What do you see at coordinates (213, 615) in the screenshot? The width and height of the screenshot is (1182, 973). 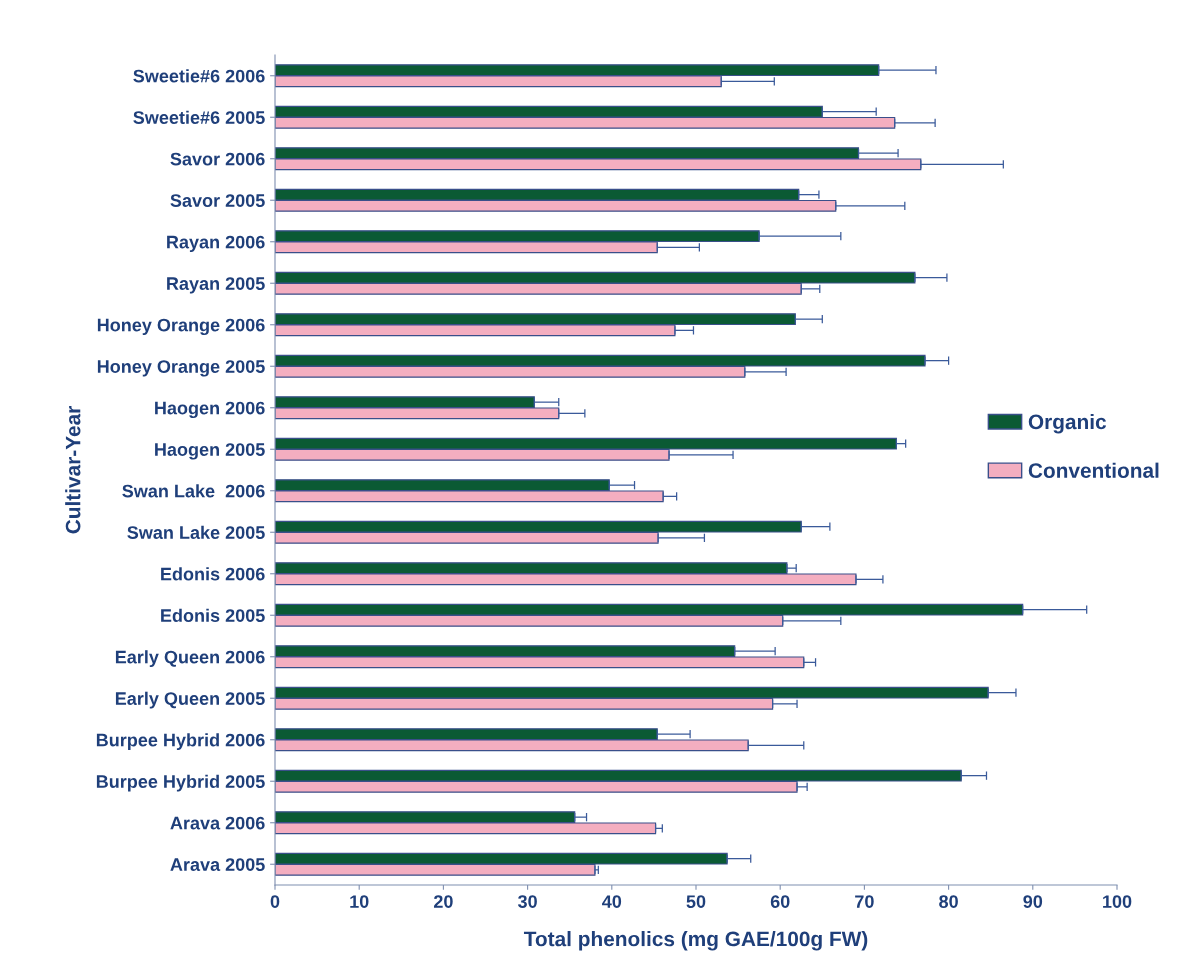 I see `y-tick-label: Edonis 2005` at bounding box center [213, 615].